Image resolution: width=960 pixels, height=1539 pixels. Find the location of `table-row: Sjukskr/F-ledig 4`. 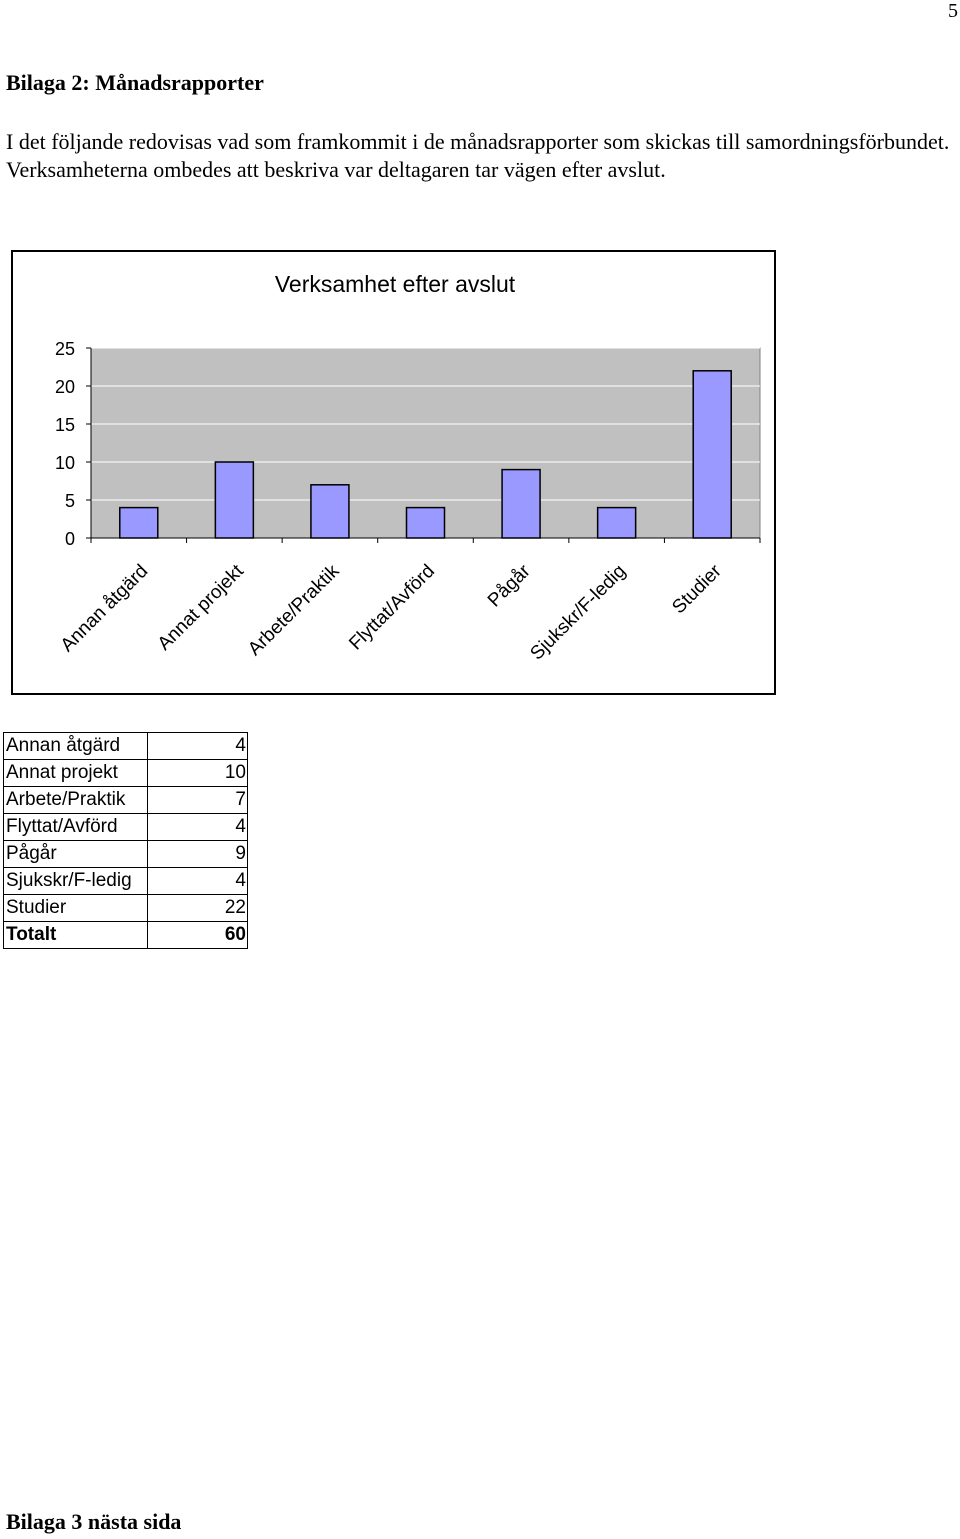

table-row: Sjukskr/F-ledig 4 is located at coordinates (125, 881).